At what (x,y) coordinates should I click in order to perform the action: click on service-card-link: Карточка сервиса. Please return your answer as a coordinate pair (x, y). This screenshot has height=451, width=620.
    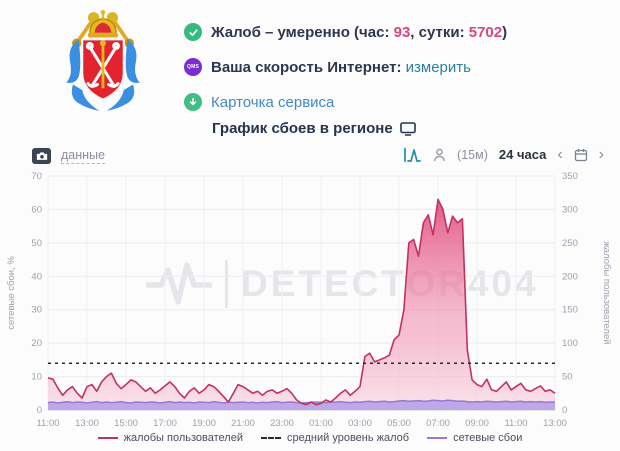
    Looking at the image, I should click on (273, 102).